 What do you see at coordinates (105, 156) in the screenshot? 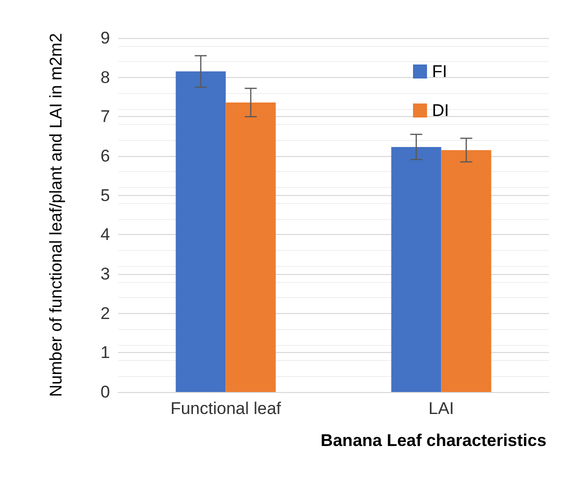
I see `y-tick-label: 6` at bounding box center [105, 156].